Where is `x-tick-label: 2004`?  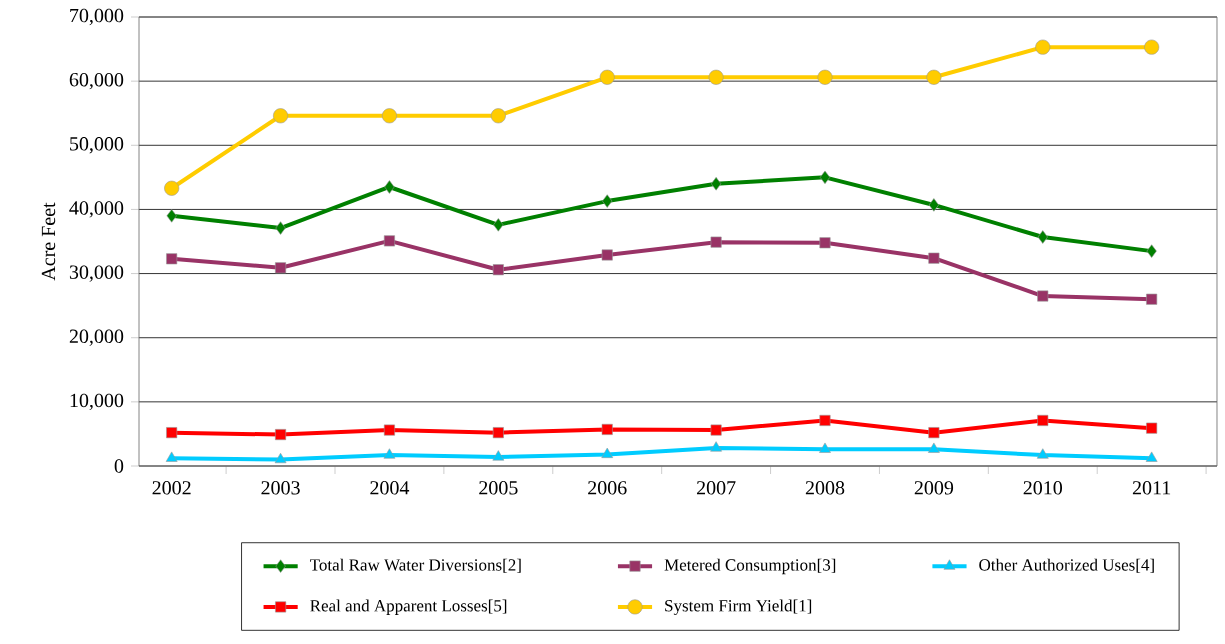 x-tick-label: 2004 is located at coordinates (390, 488).